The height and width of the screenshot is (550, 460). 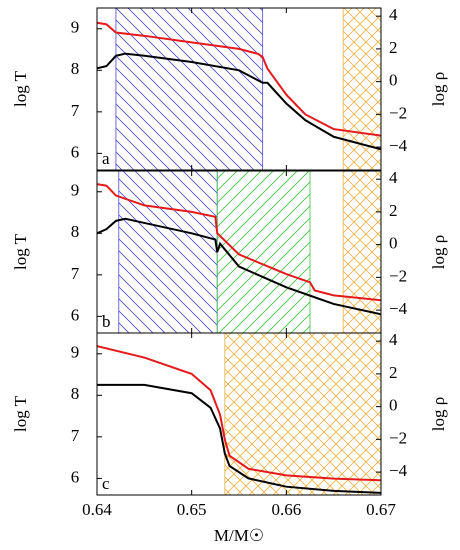 What do you see at coordinates (239, 535) in the screenshot?
I see `x-axis-label: M/M☉` at bounding box center [239, 535].